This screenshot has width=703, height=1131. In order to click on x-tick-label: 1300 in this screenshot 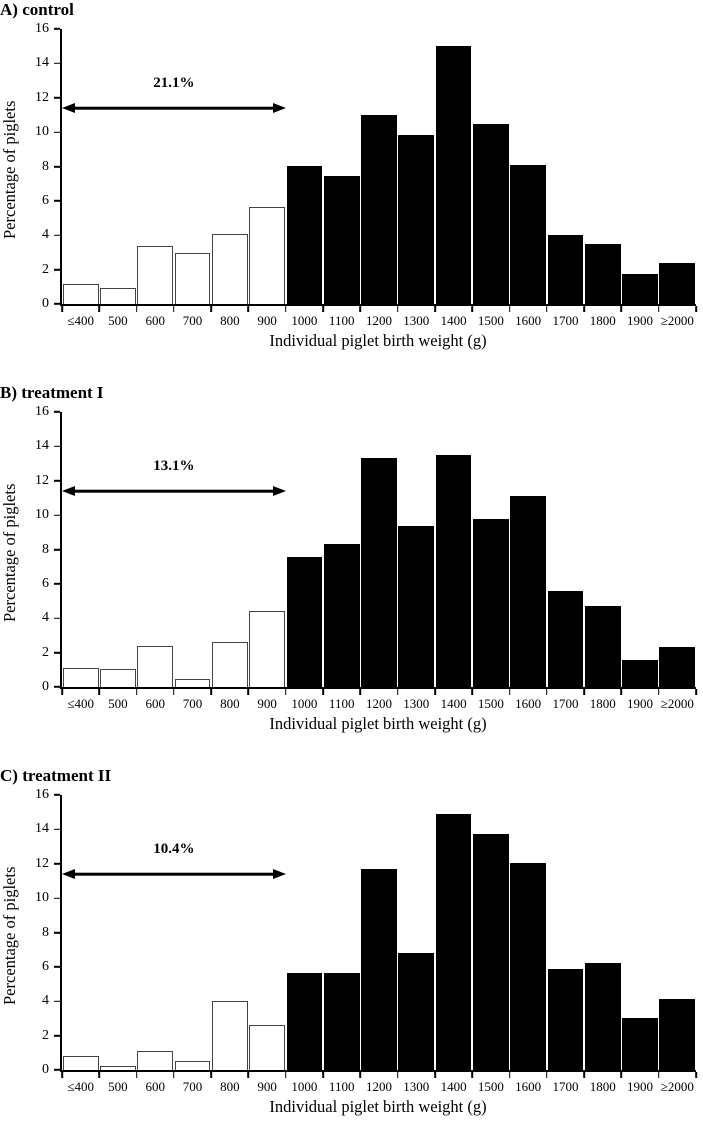, I will do `click(416, 320)`.